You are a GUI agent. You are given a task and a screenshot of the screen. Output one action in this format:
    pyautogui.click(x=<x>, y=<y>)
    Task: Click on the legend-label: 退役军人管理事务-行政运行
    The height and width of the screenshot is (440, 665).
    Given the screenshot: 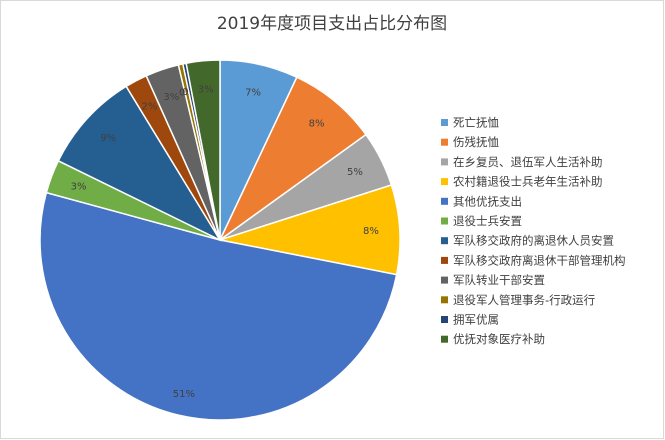 What is the action you would take?
    pyautogui.click(x=524, y=300)
    